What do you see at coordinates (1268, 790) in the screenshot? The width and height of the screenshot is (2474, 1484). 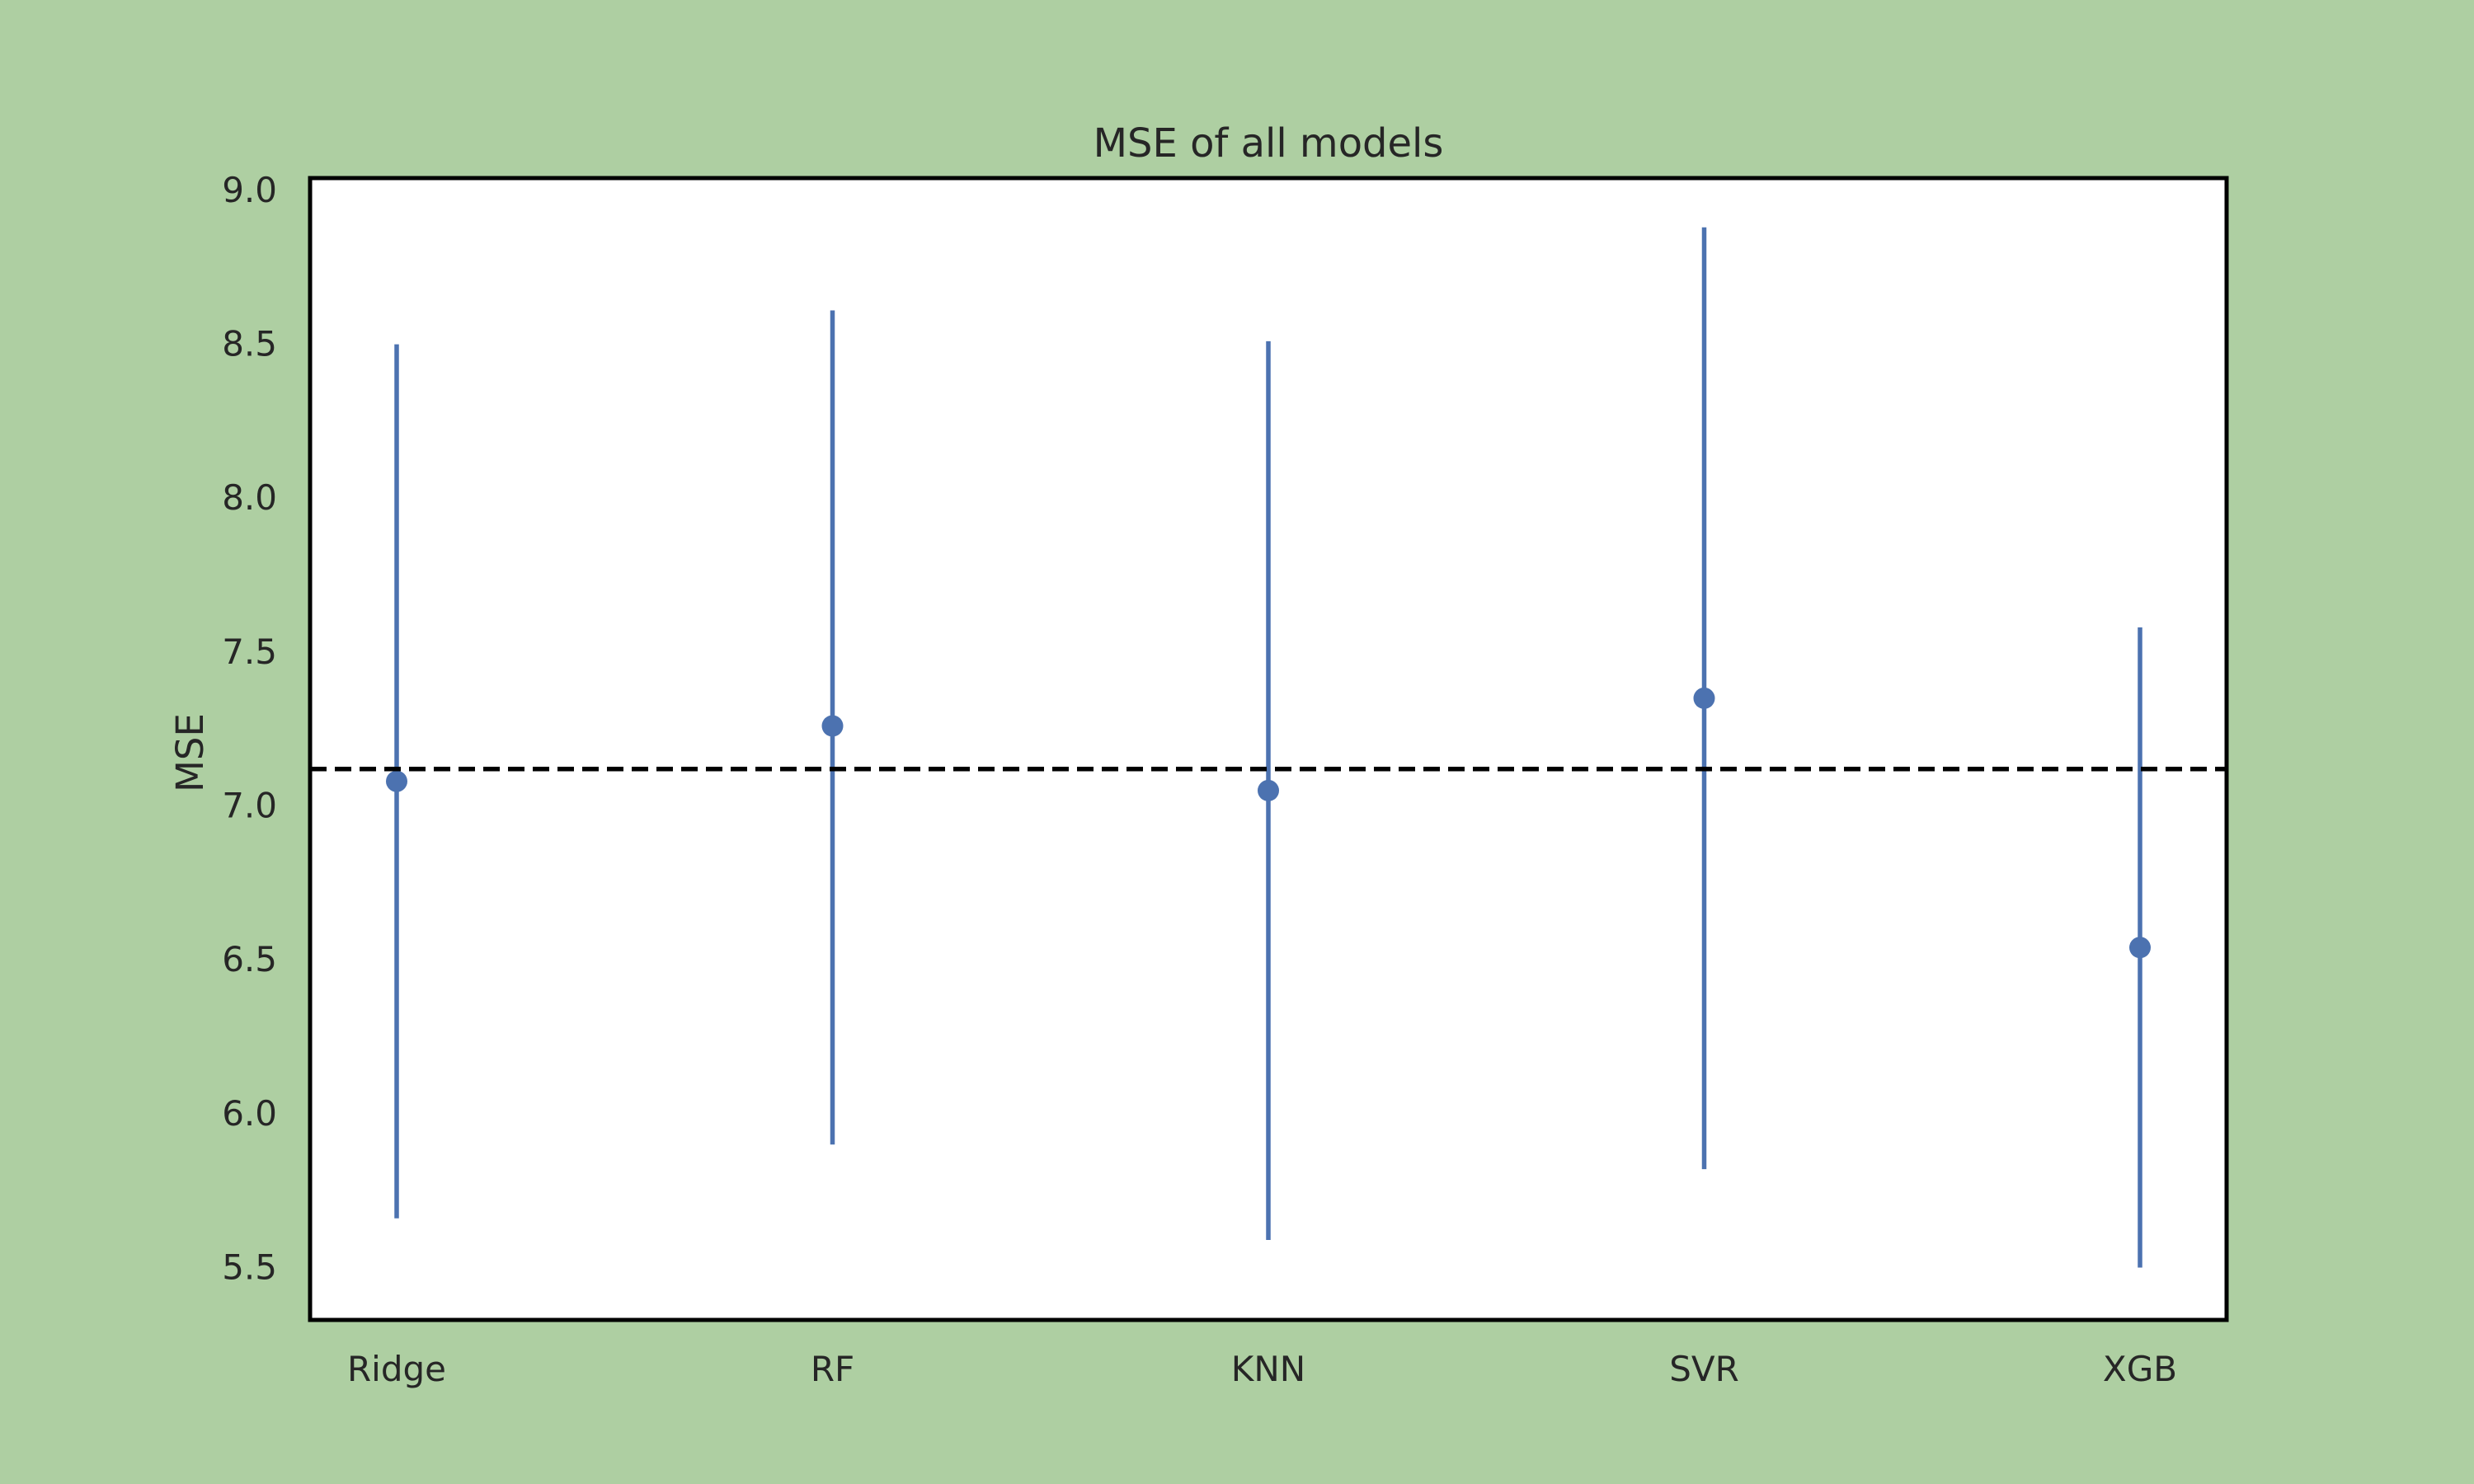 I see `data-point-knn` at bounding box center [1268, 790].